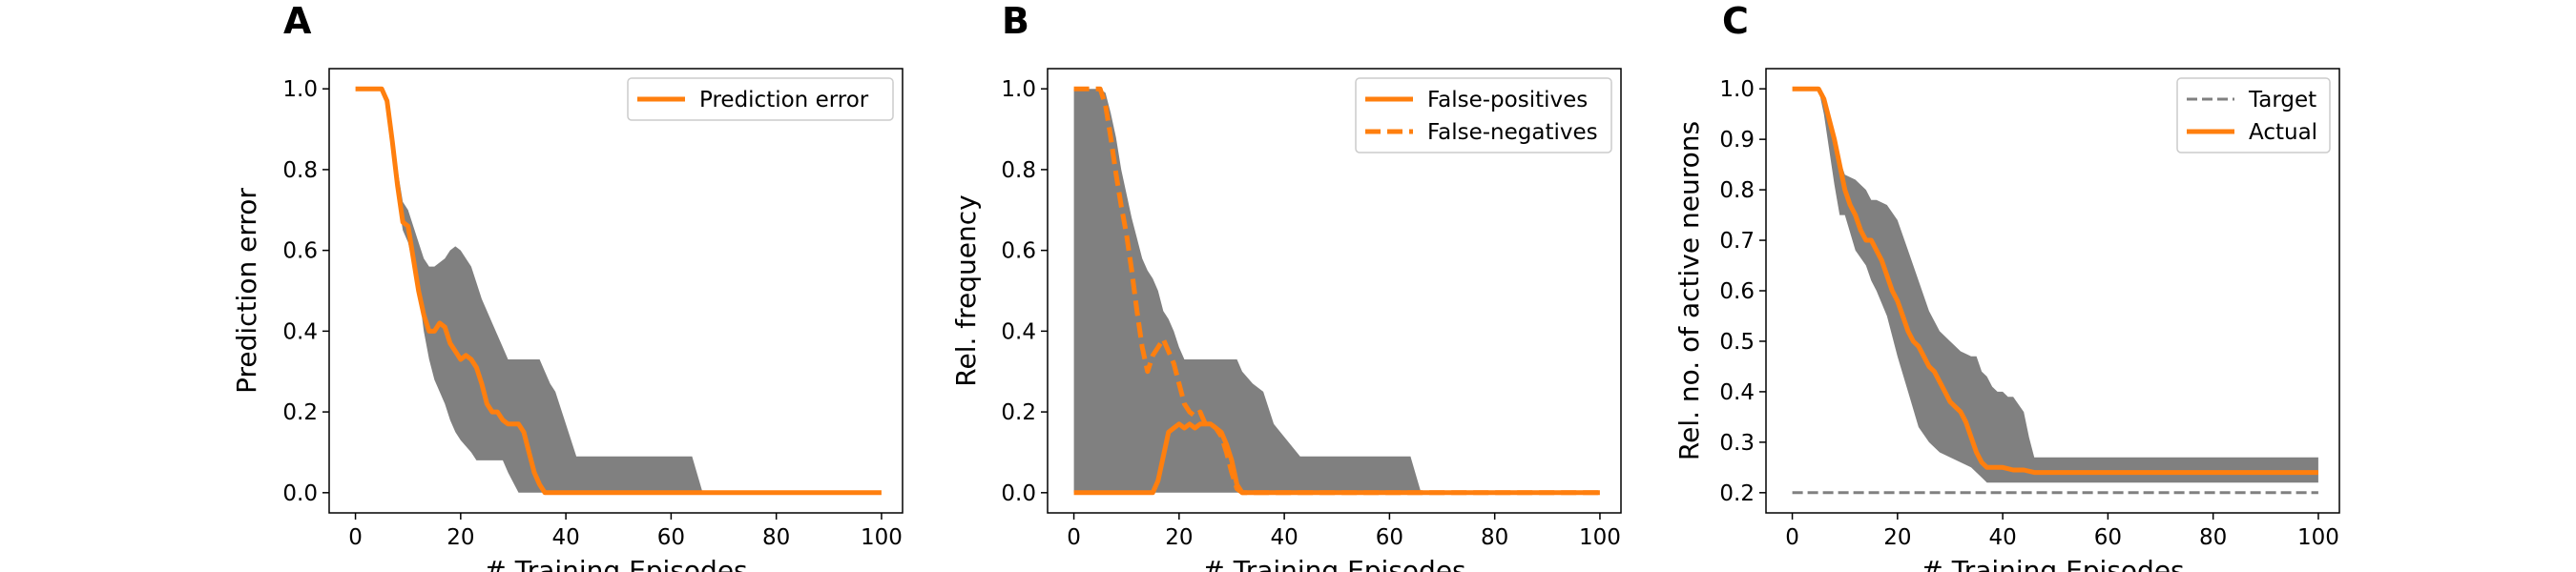 This screenshot has width=2576, height=572. What do you see at coordinates (1735, 21) in the screenshot?
I see `panel-letter: C` at bounding box center [1735, 21].